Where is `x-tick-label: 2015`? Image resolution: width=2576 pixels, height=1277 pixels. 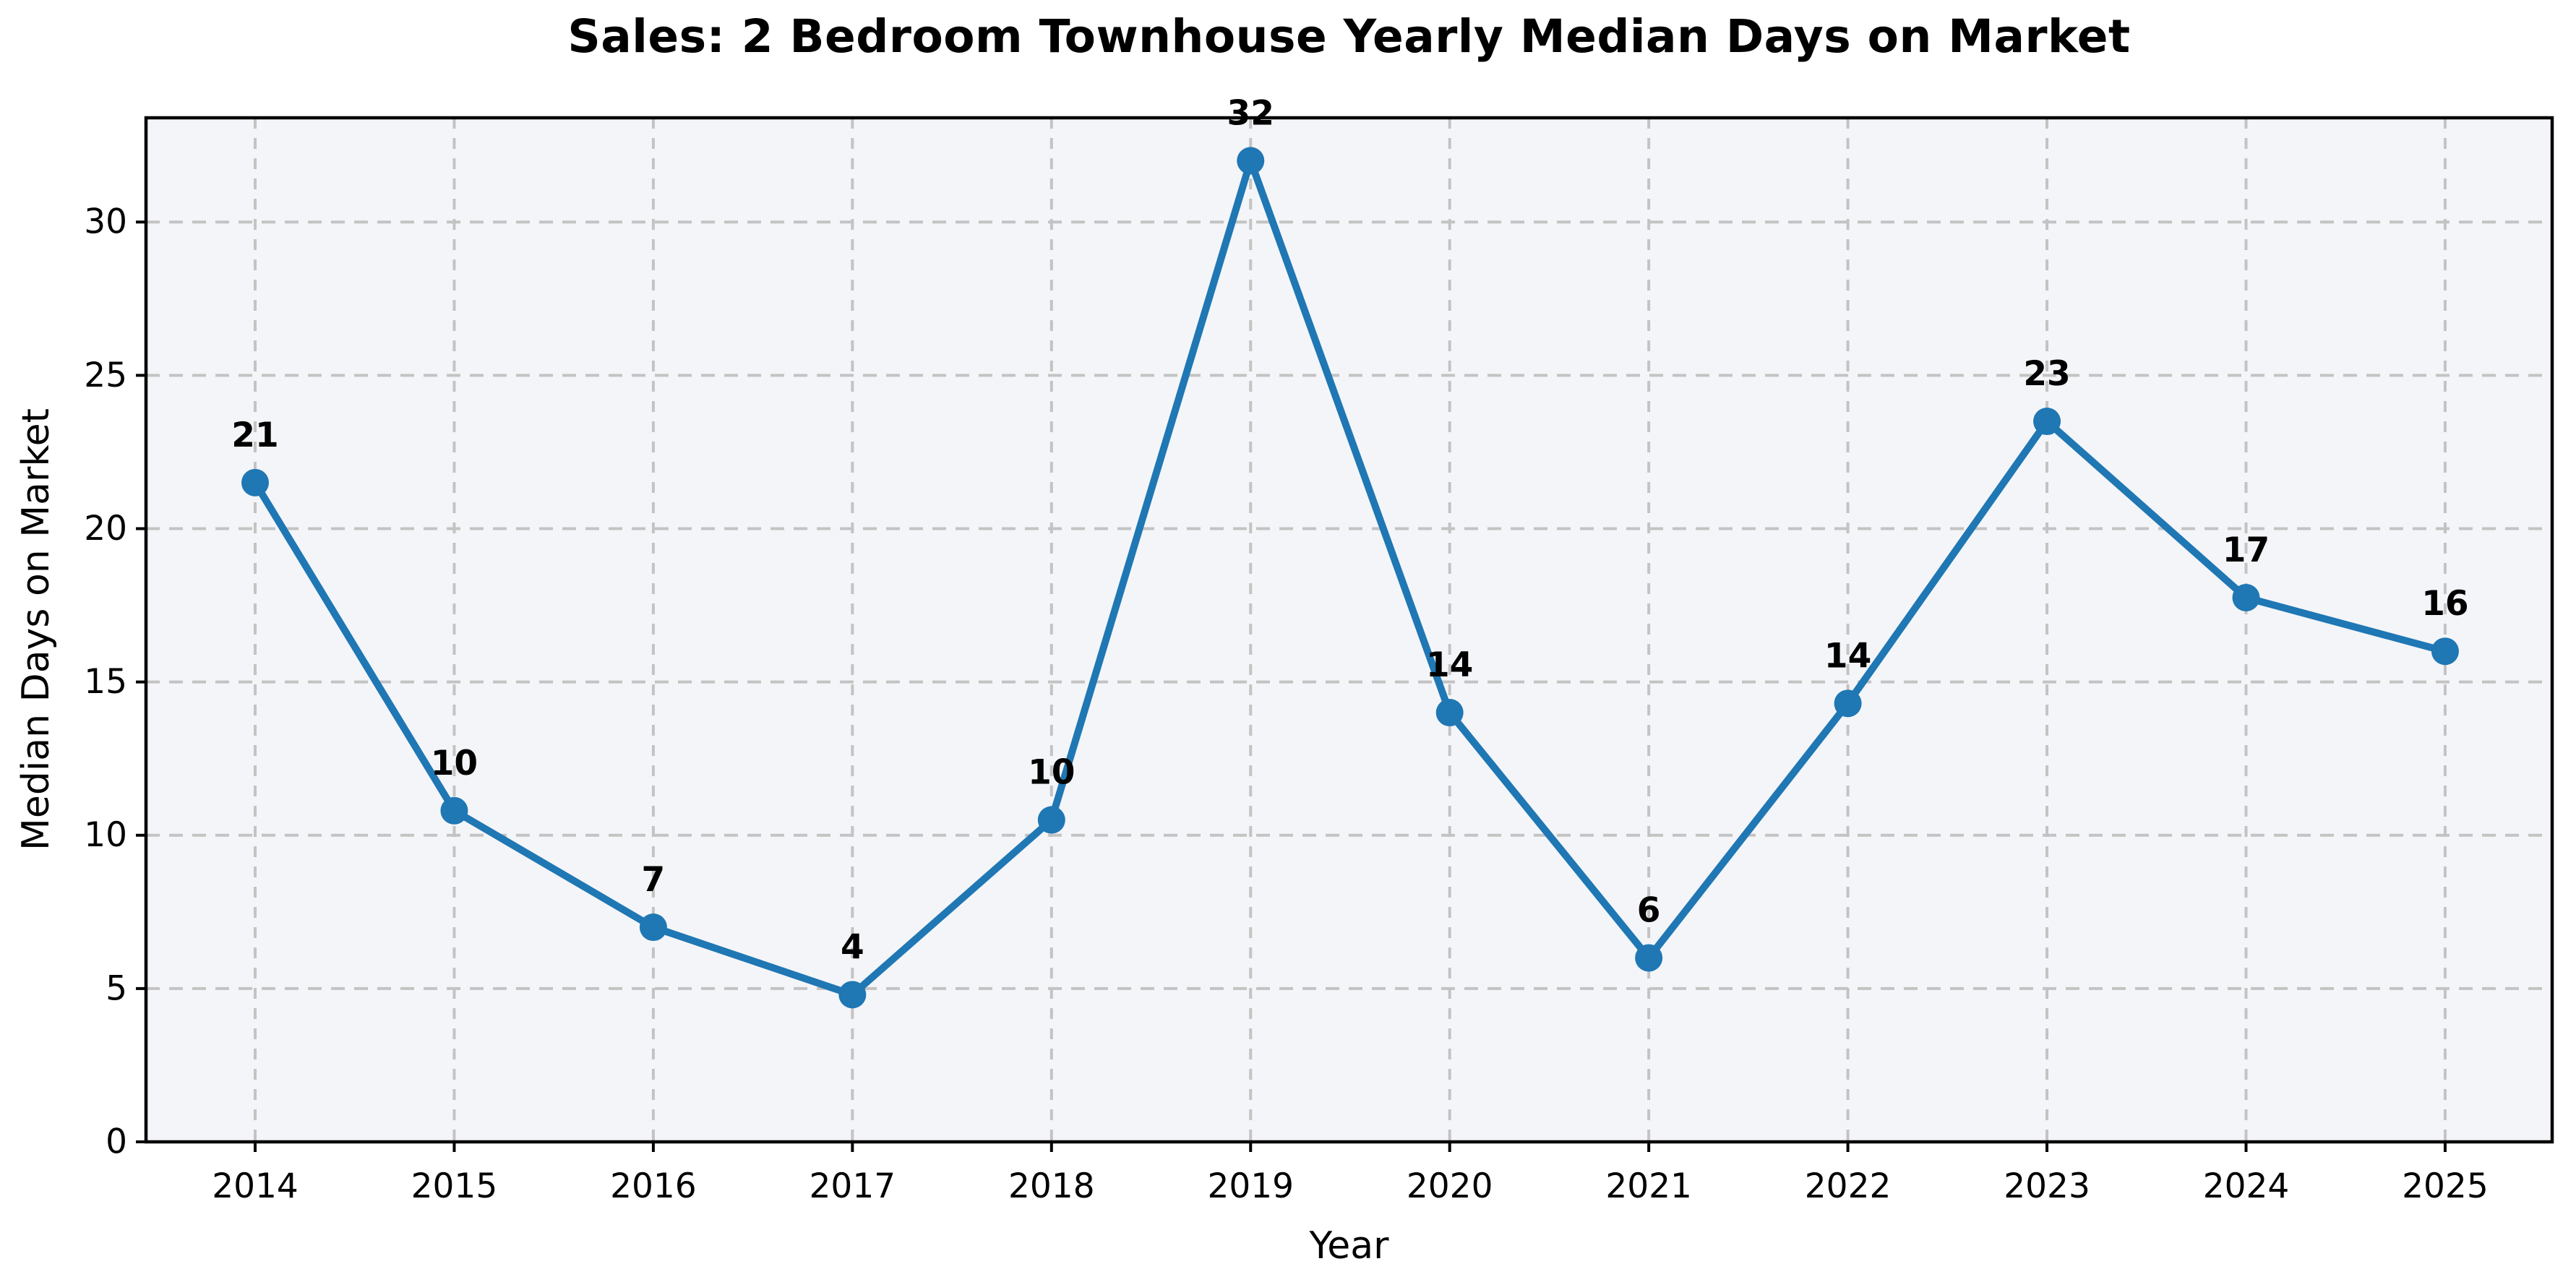
x-tick-label: 2015 is located at coordinates (455, 1186).